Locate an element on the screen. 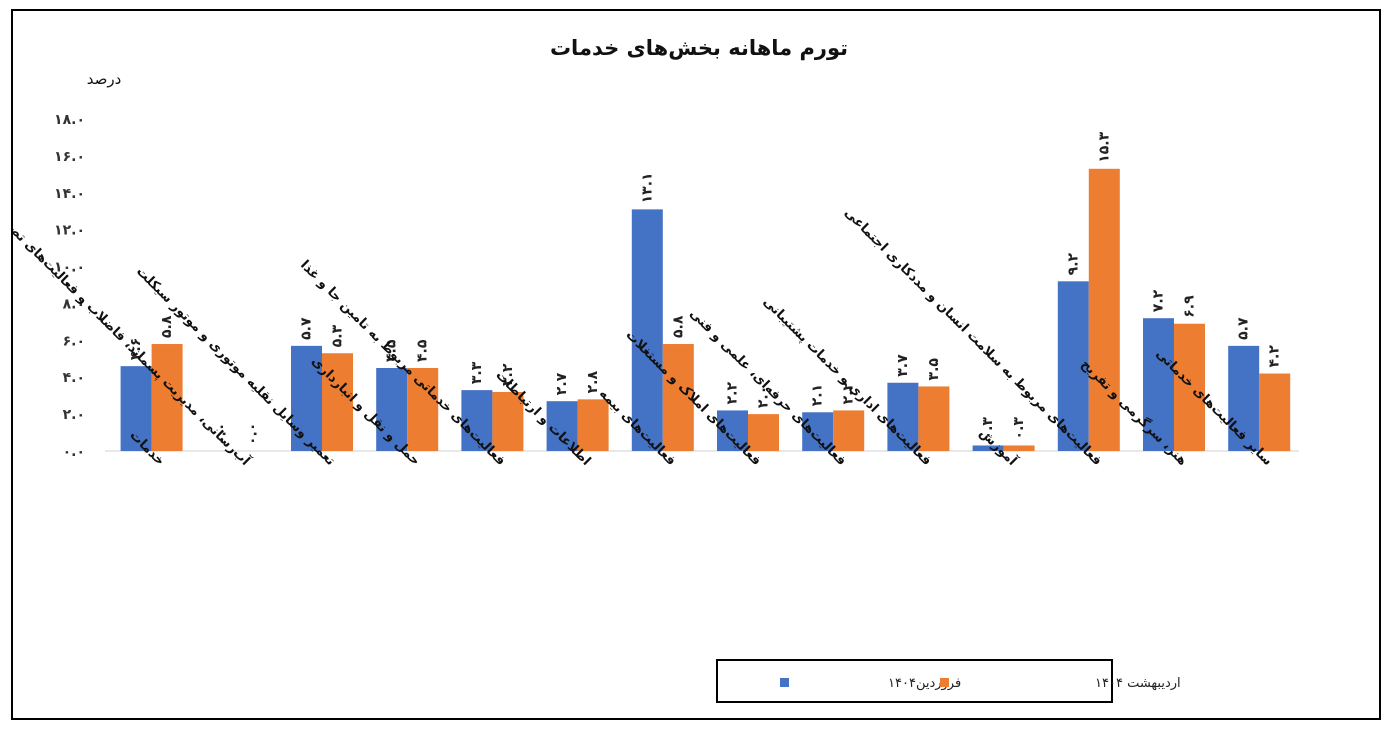 Image resolution: width=1395 pixels, height=730 pixels. y-tick-label: ۱۸.۰ is located at coordinates (69, 120).